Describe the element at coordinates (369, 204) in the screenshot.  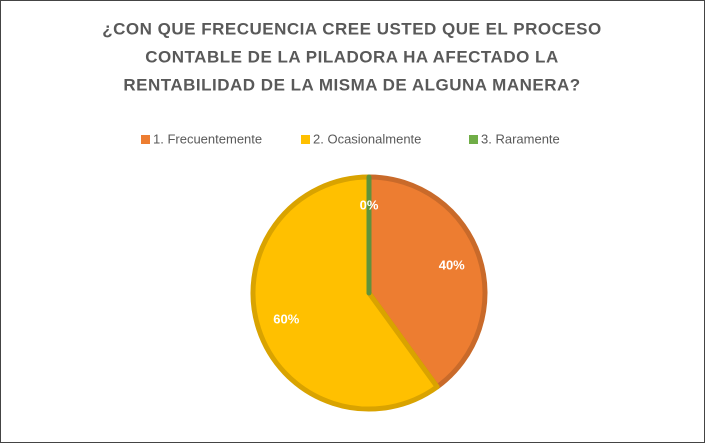
I see `data-label: 0%` at that location.